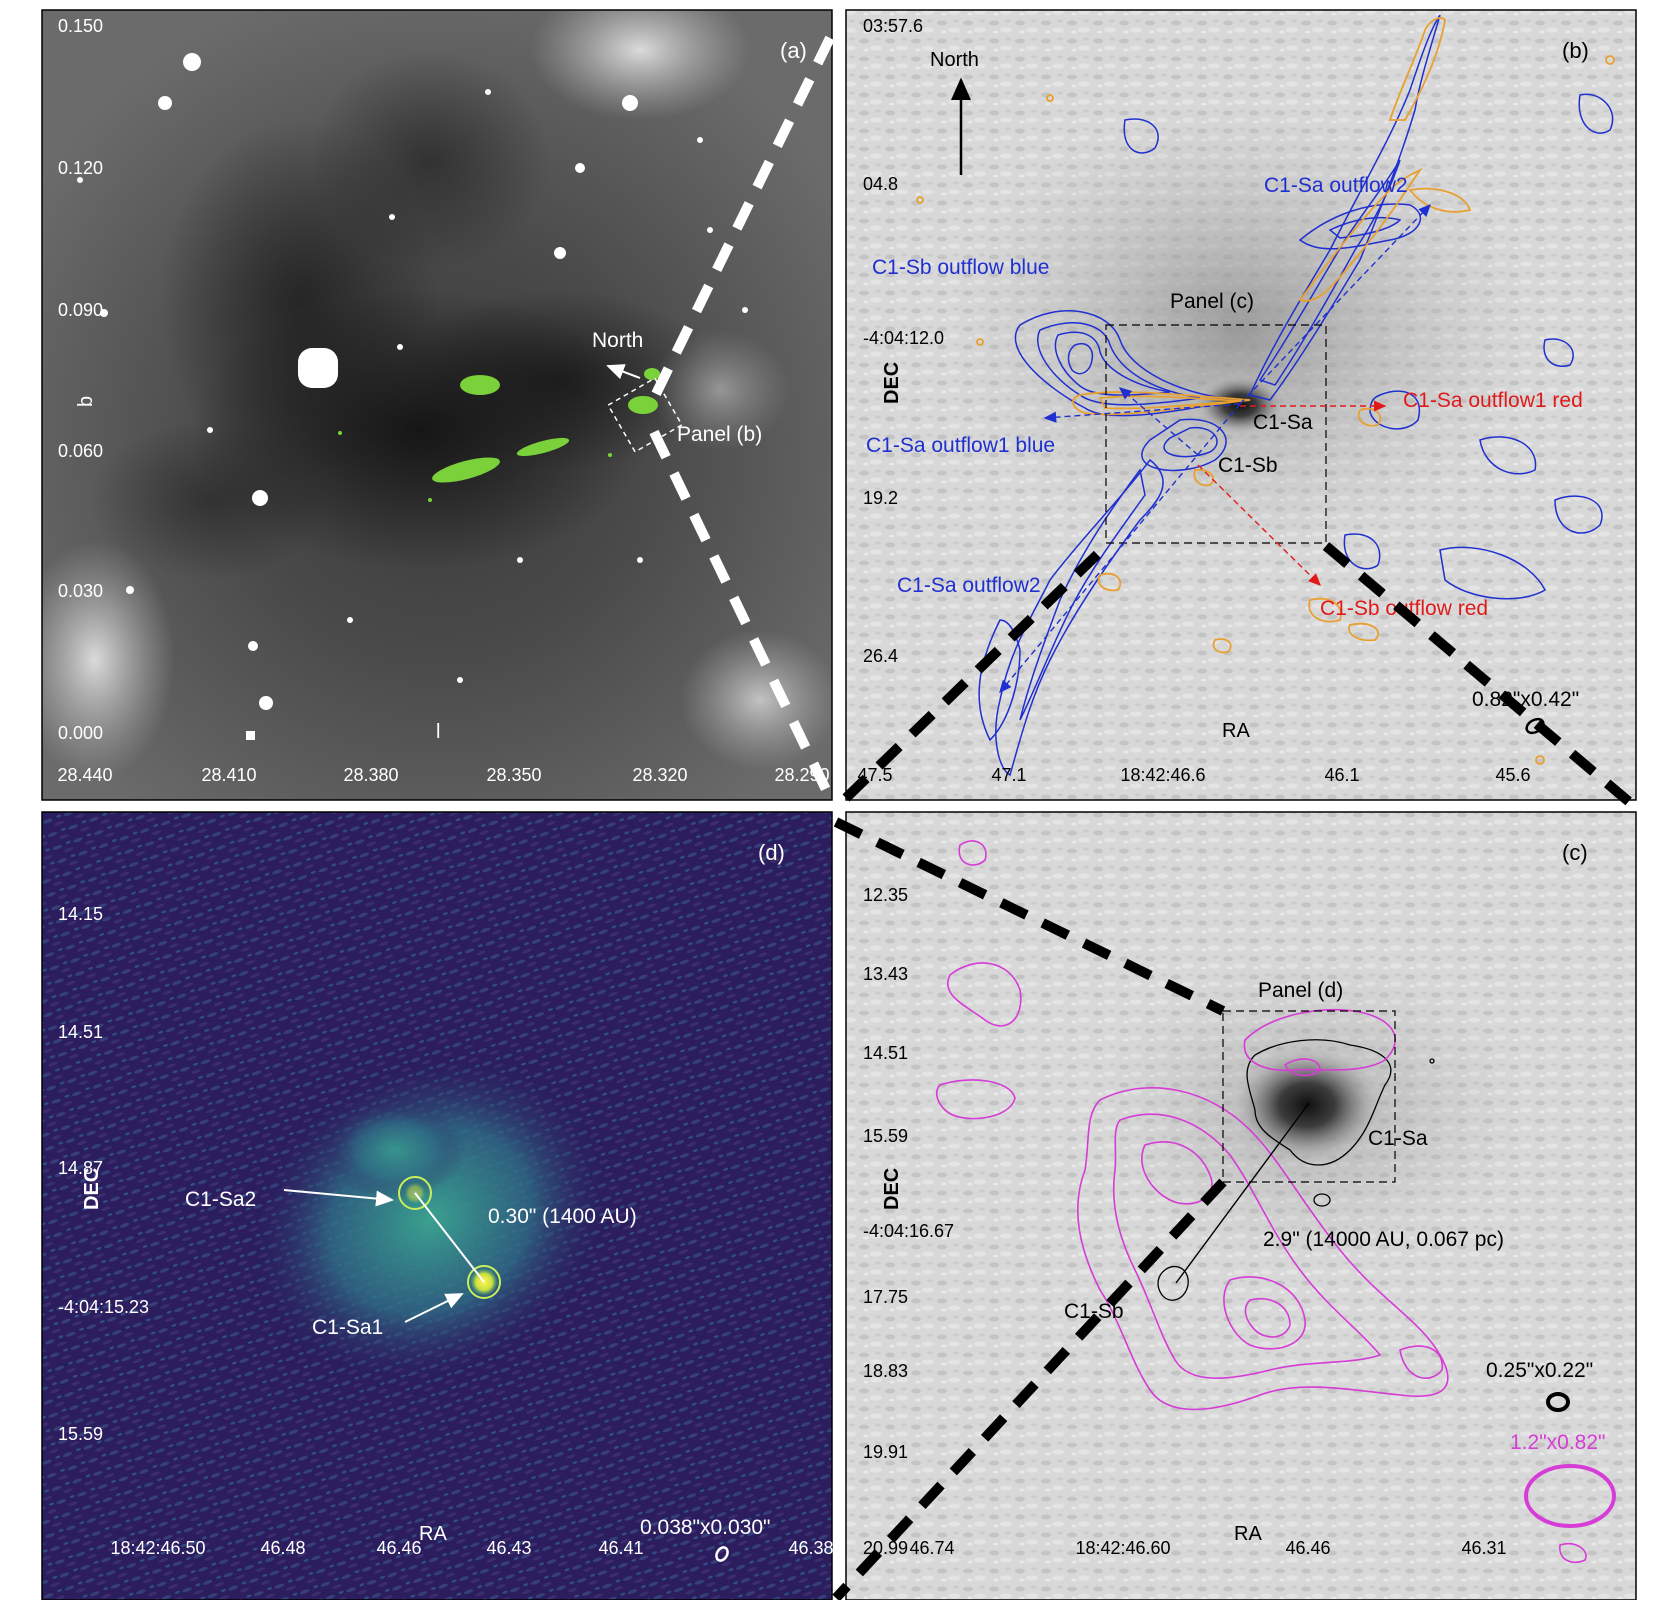 The image size is (1666, 1600). I want to click on connector-c-top, so click(1029, 916).